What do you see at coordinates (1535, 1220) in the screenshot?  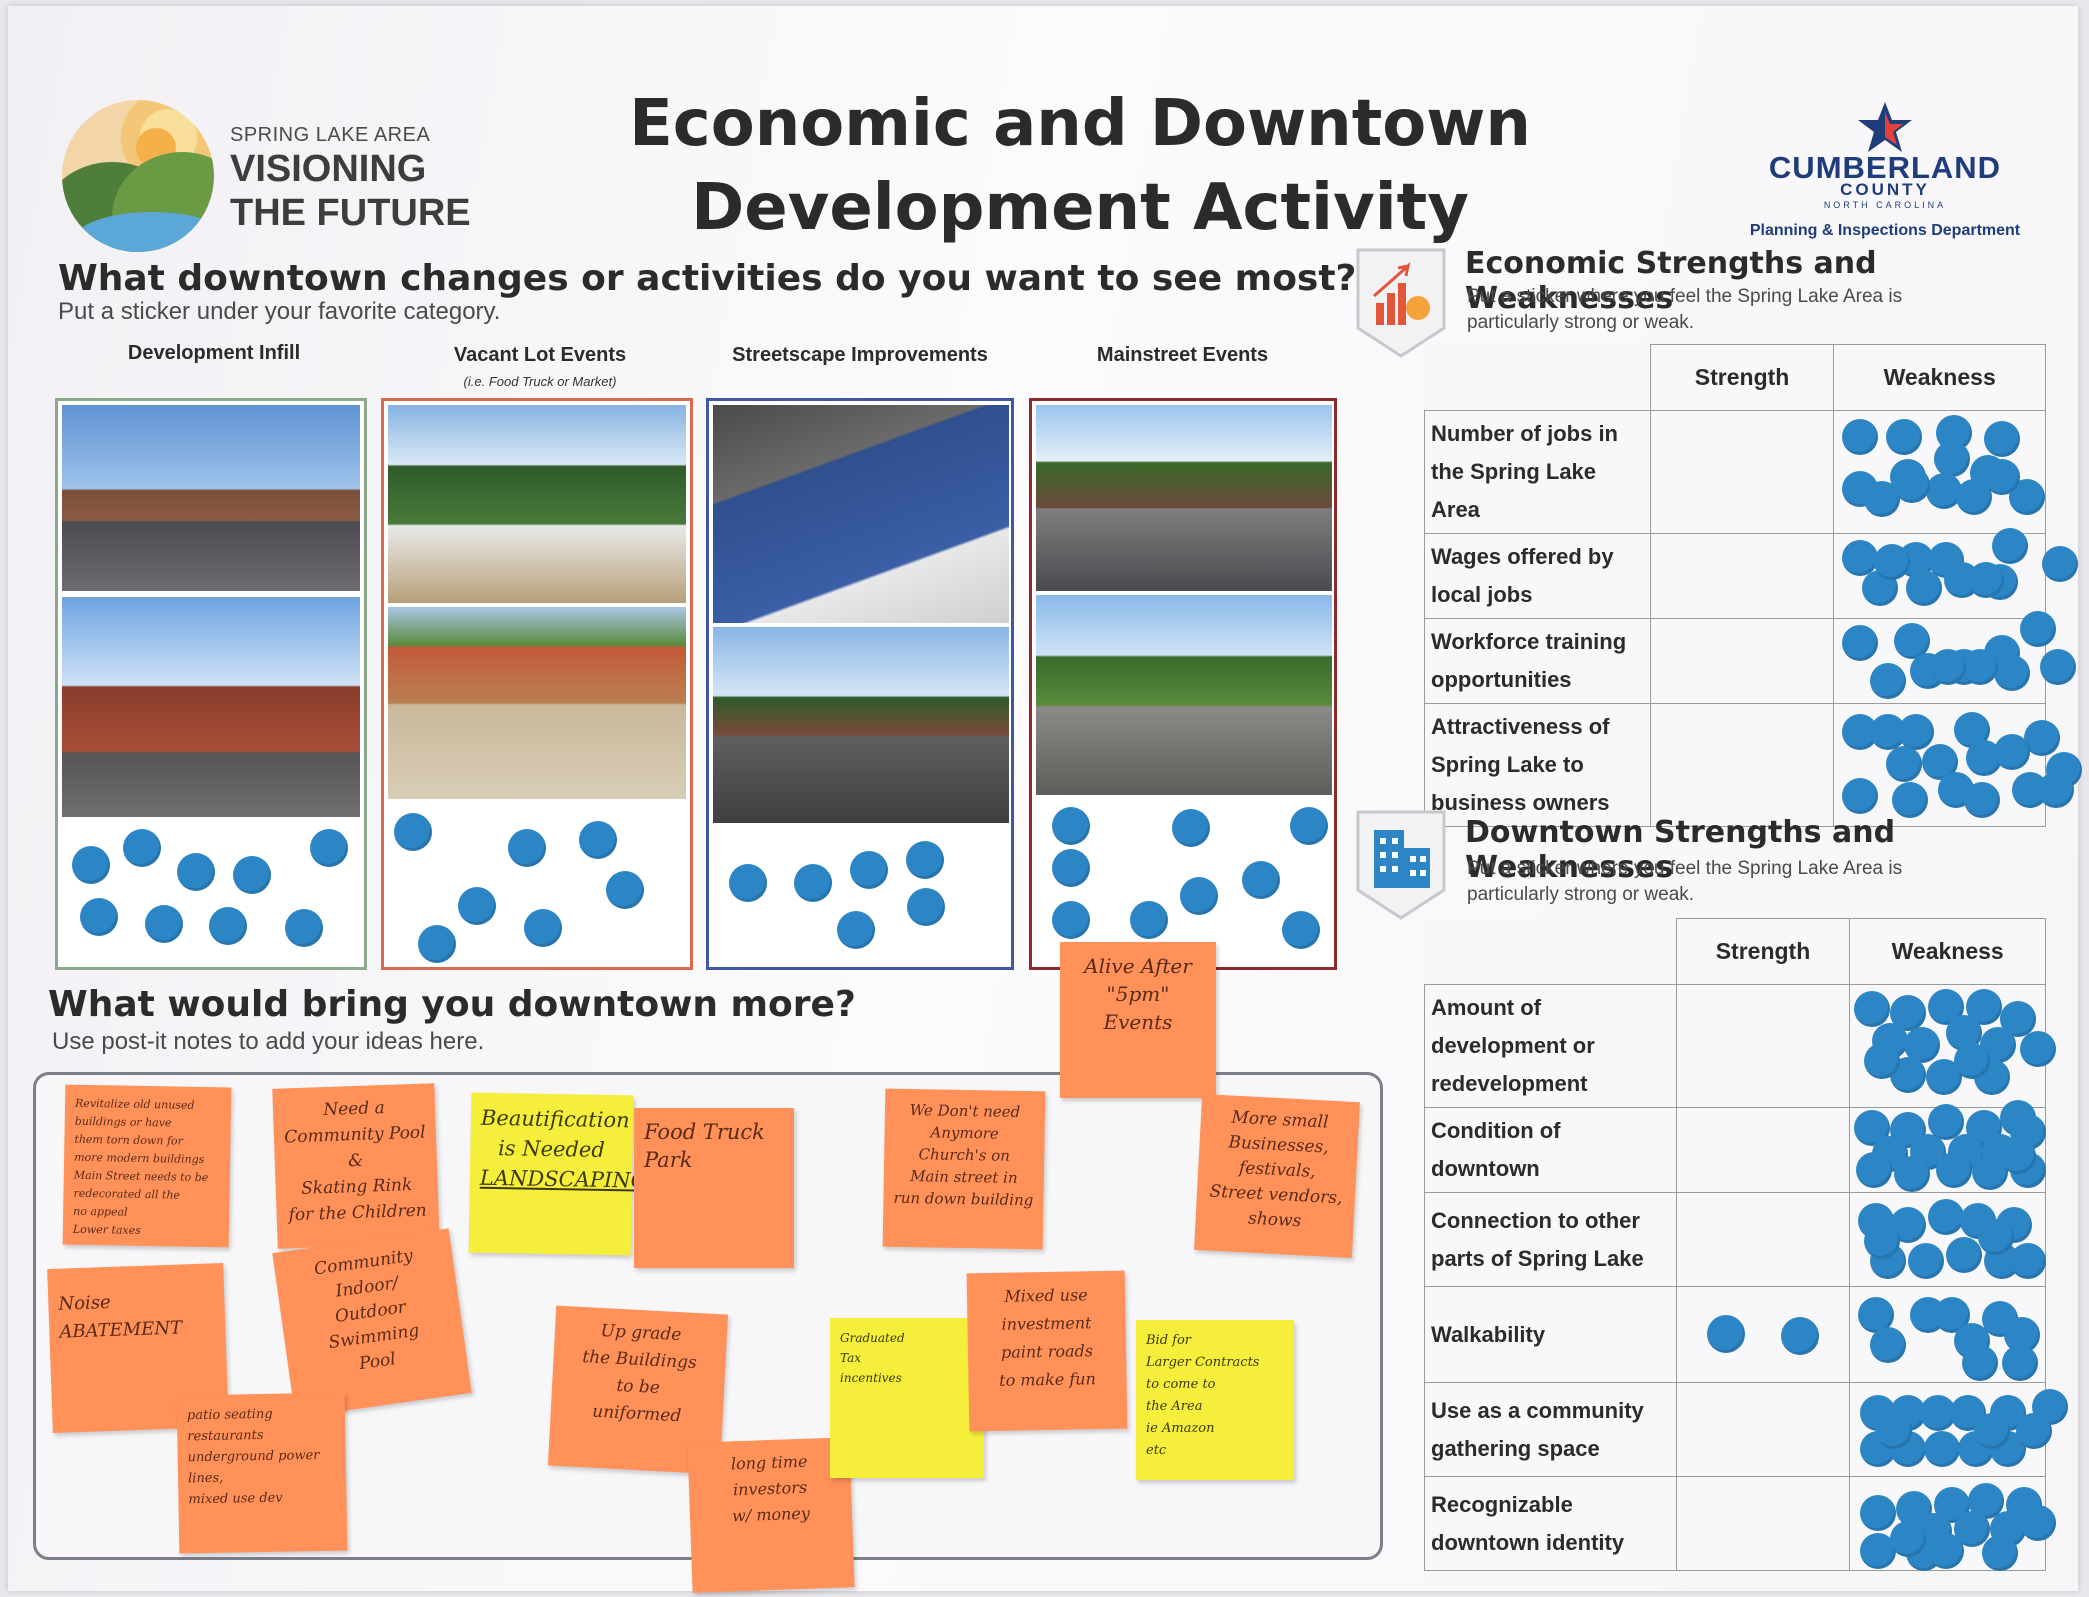 I see `row-label-line: Connection to other` at bounding box center [1535, 1220].